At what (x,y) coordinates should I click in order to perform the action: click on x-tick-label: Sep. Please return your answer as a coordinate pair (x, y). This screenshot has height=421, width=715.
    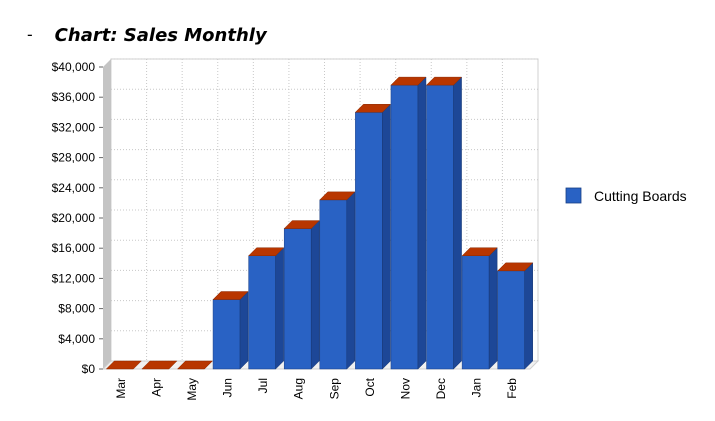
    Looking at the image, I should click on (334, 389).